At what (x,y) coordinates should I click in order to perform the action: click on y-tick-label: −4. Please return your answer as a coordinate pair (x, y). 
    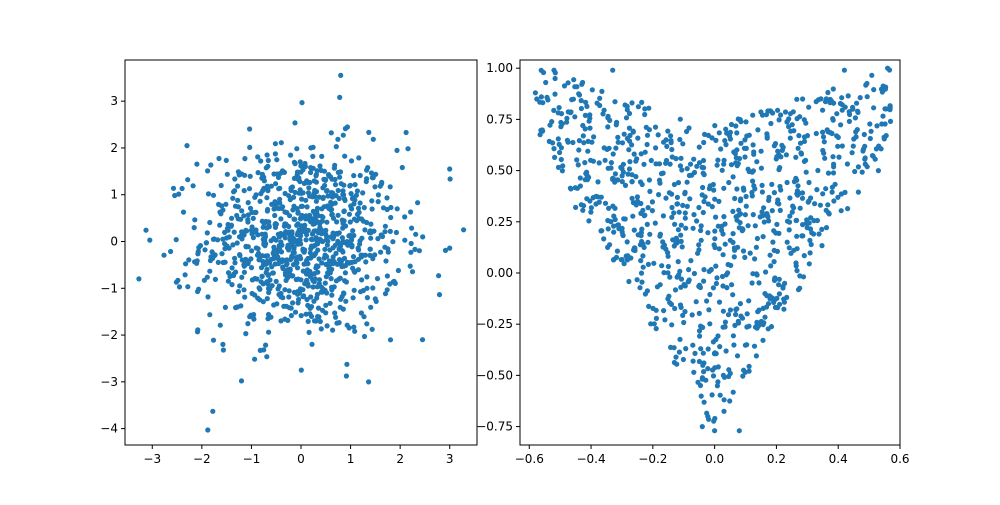
    Looking at the image, I should click on (109, 429).